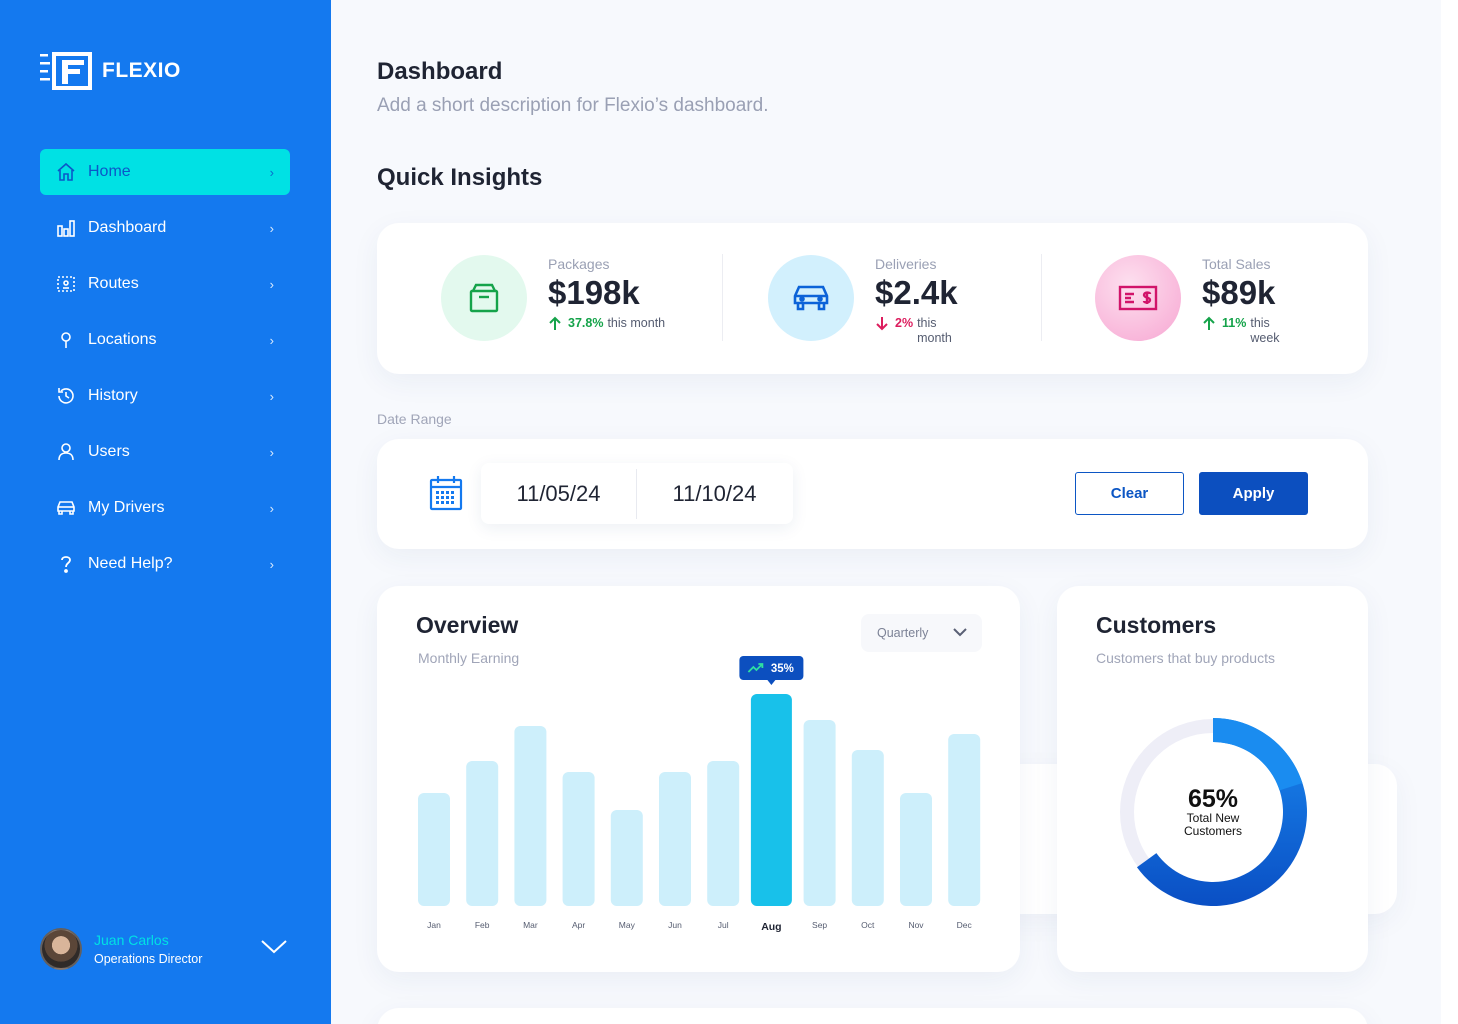 The image size is (1458, 1024). Describe the element at coordinates (1253, 493) in the screenshot. I see `apply-button: Apply` at that location.